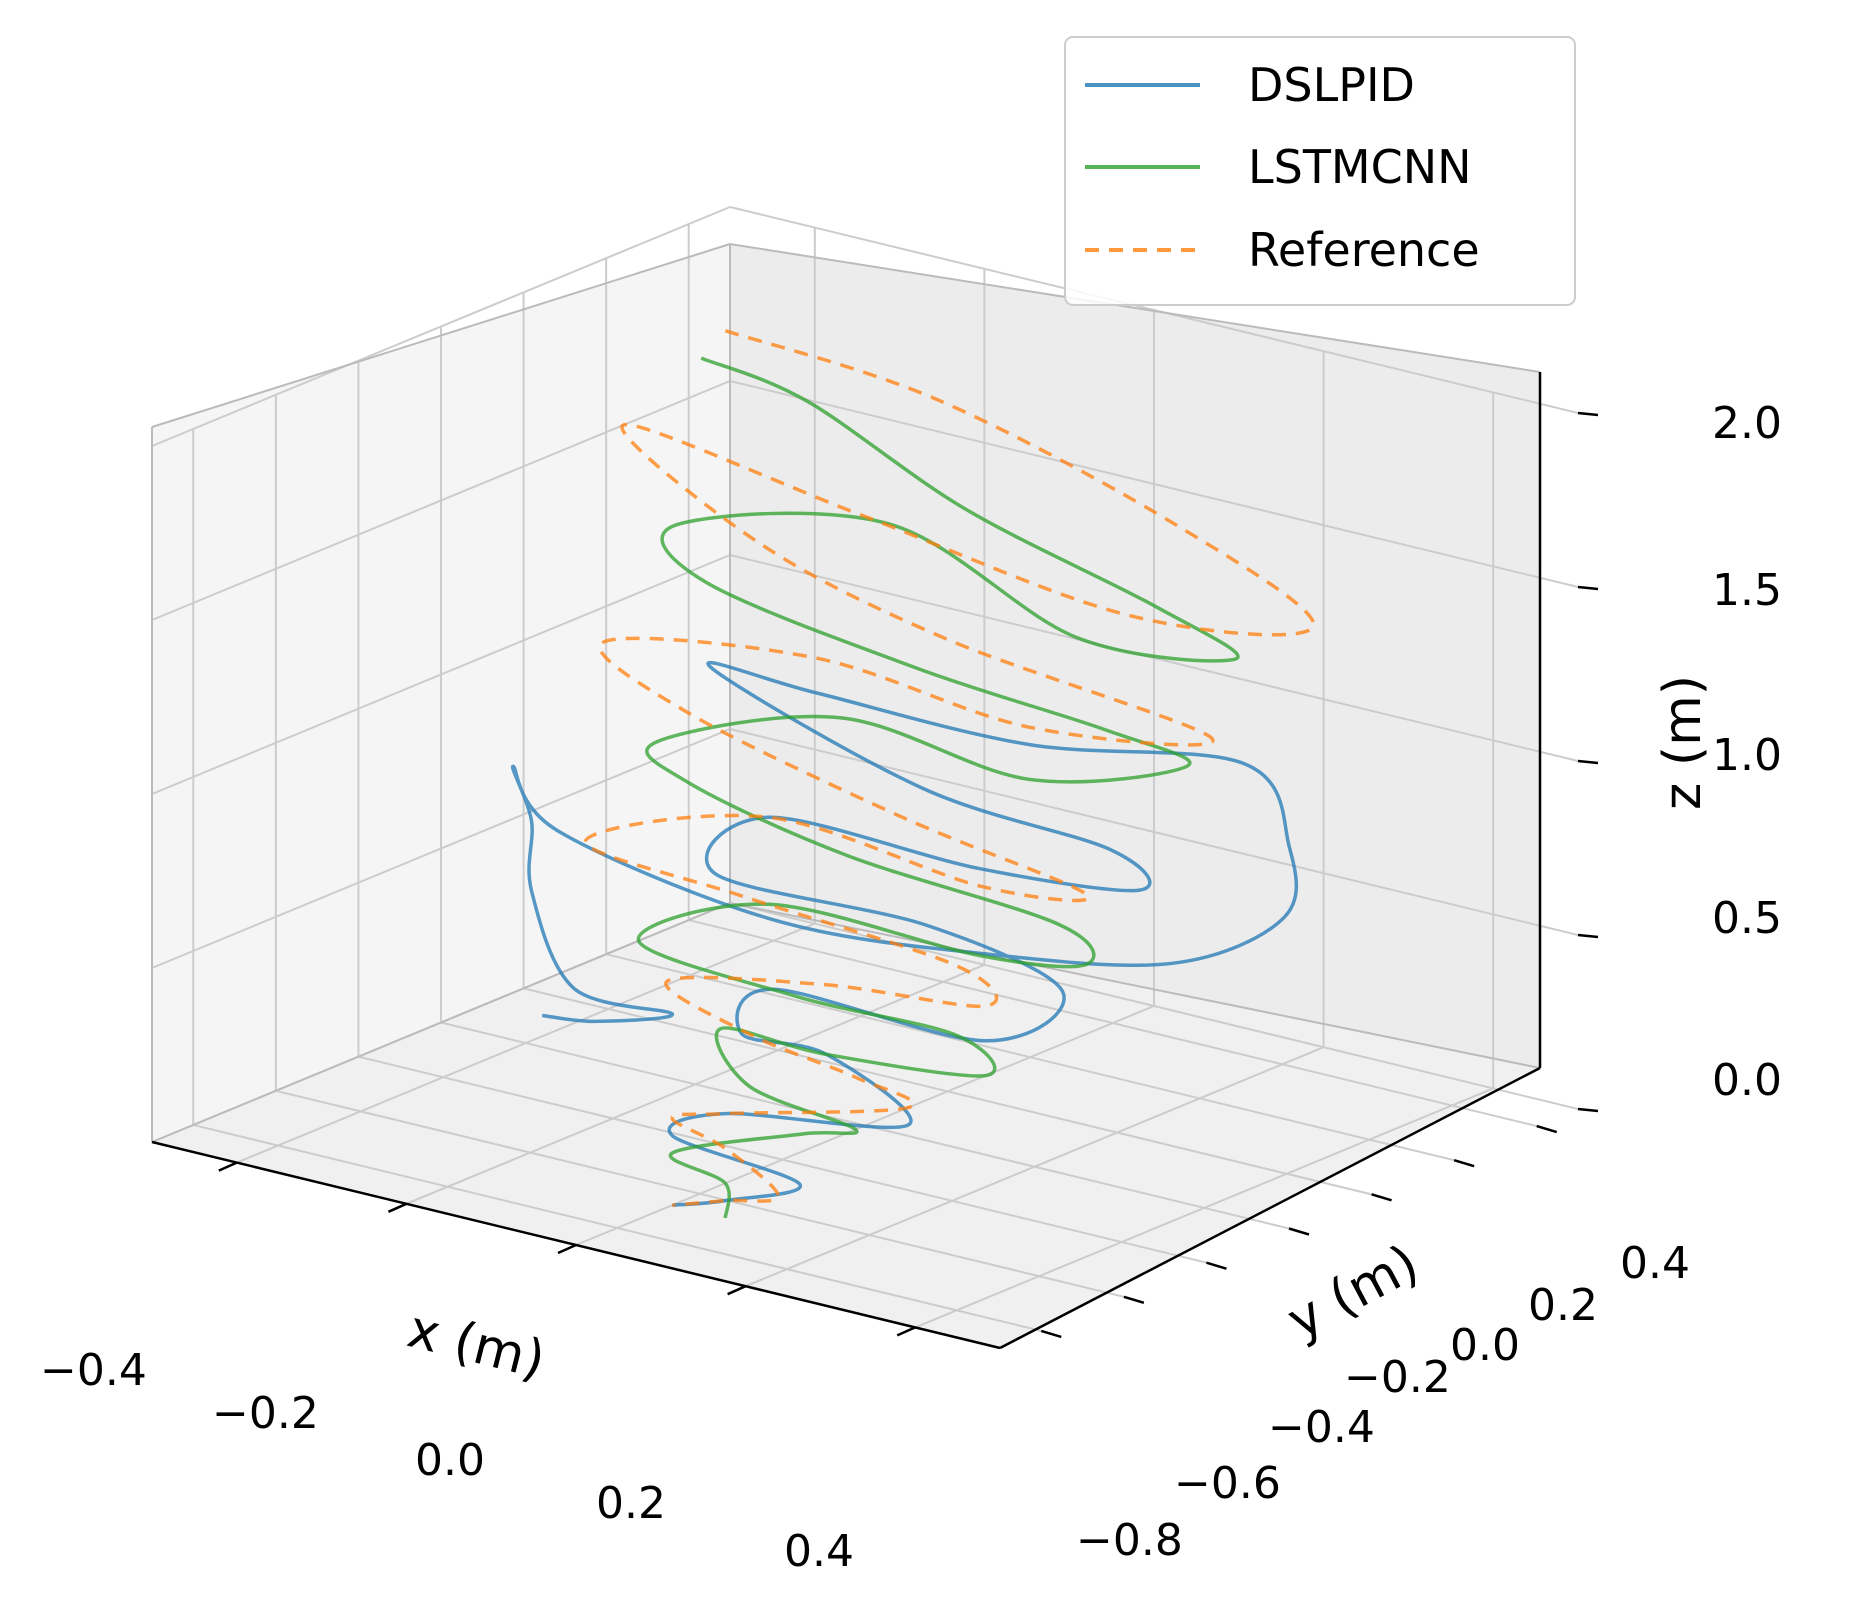  I want to click on legend-label-dslpid: DSLPID, so click(1331, 85).